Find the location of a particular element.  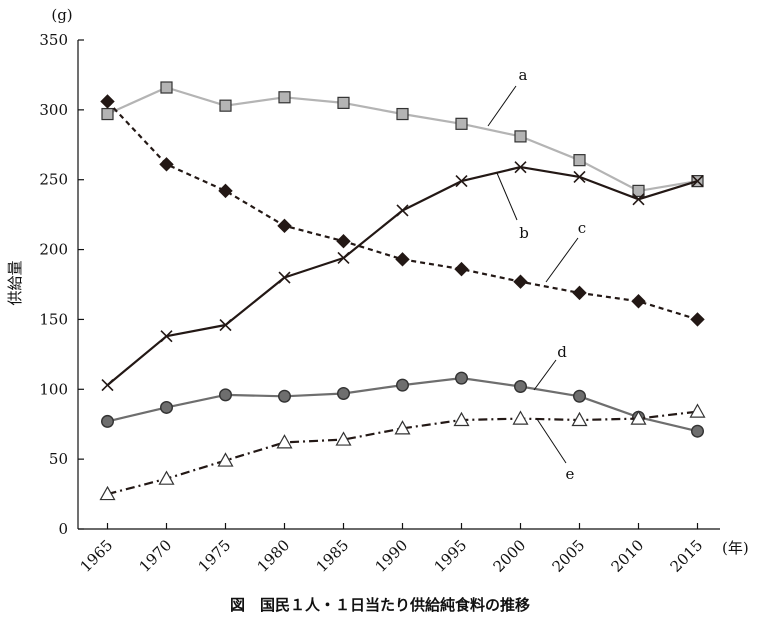

x-tick-label: 1980 is located at coordinates (274, 556).